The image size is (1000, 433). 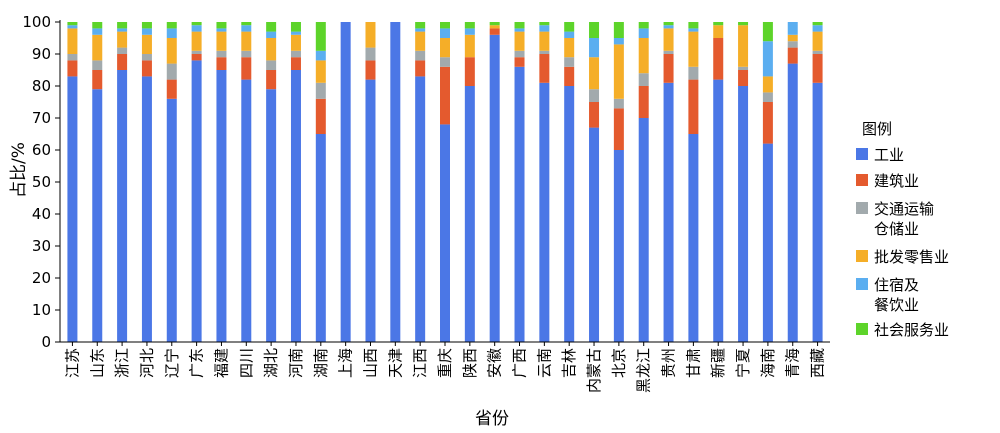 I want to click on x-tick-label: 山西, so click(x=370, y=363).